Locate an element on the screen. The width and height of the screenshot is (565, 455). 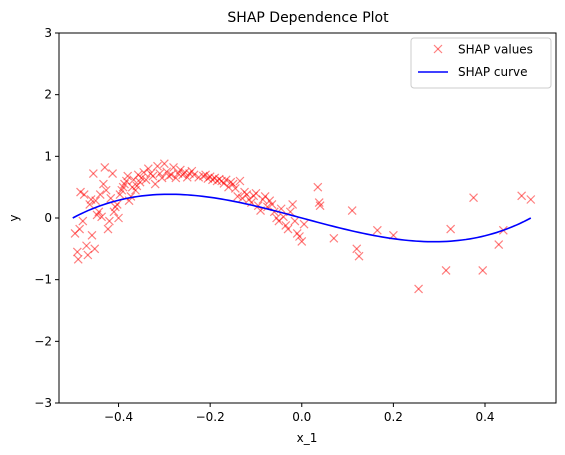
line-series-shap-curve is located at coordinates (302, 218).